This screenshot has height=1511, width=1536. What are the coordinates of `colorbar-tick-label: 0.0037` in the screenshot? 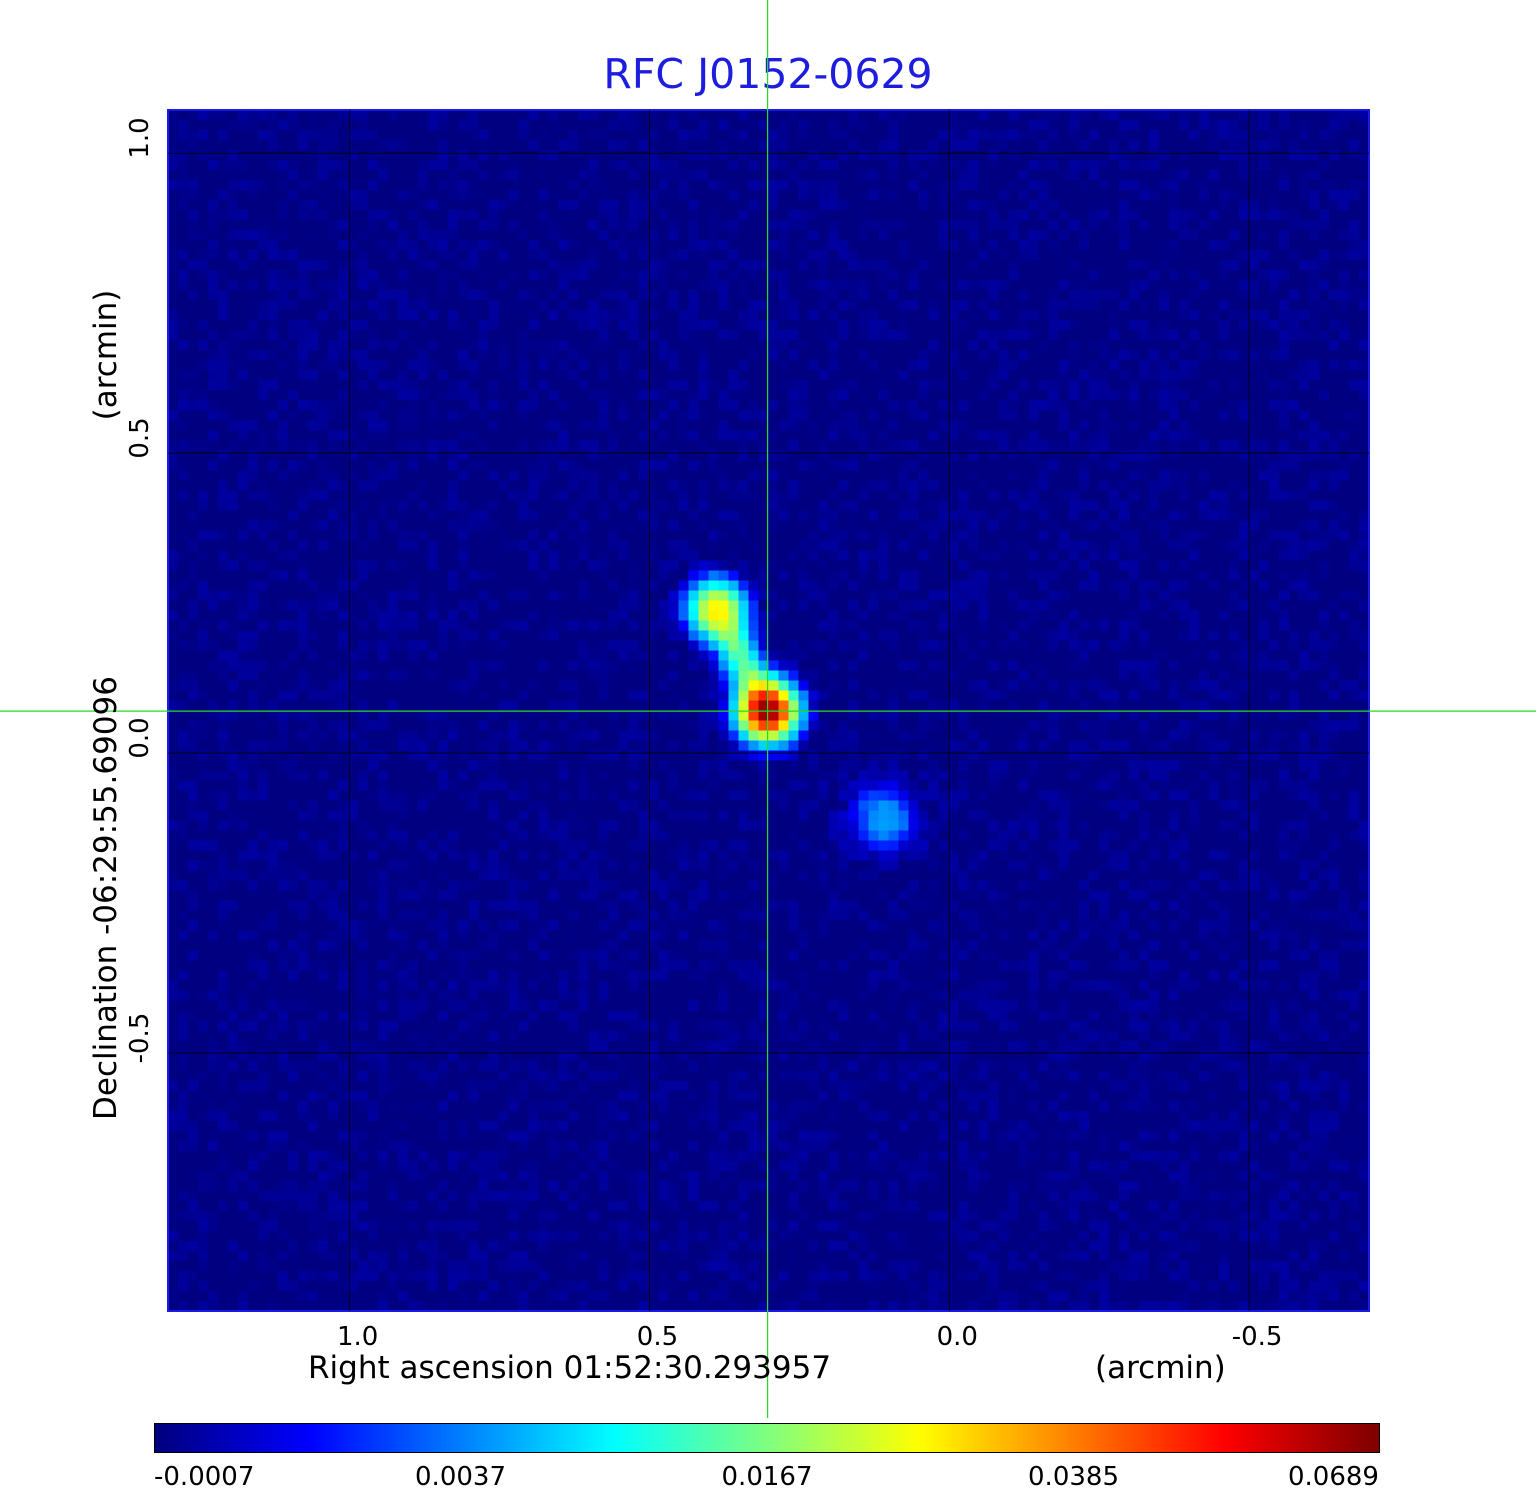 It's located at (460, 1477).